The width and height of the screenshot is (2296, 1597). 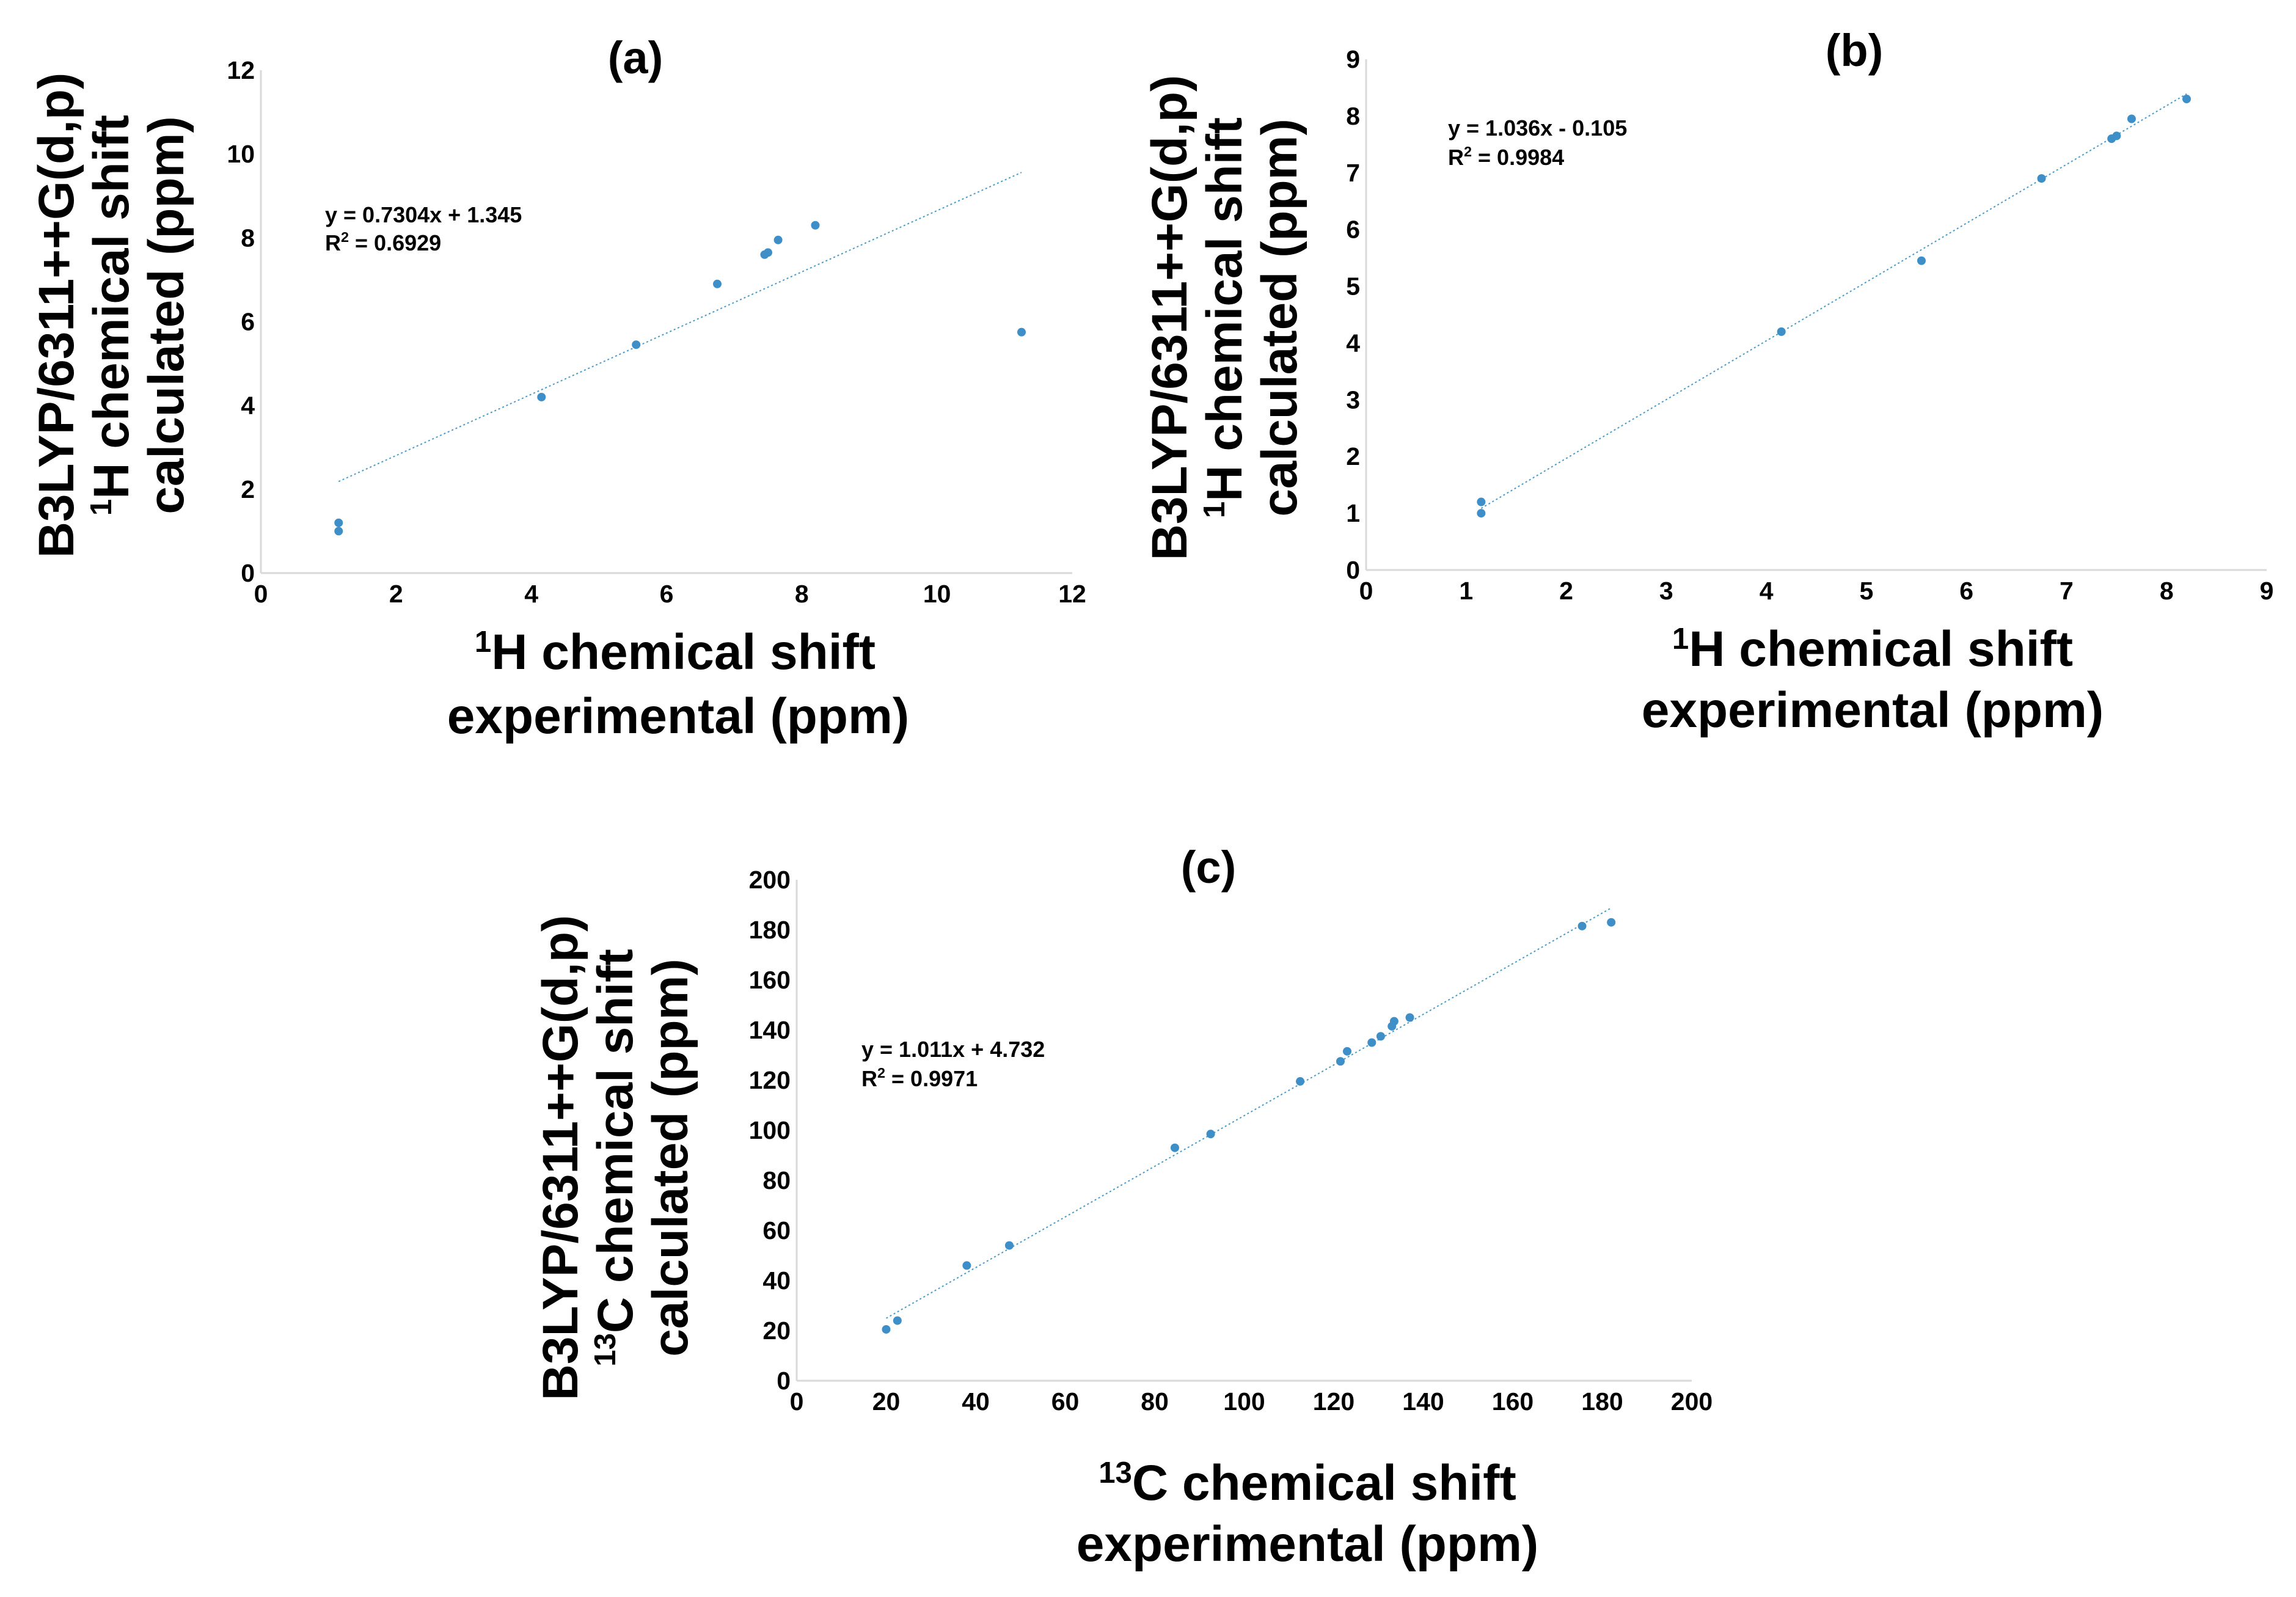 What do you see at coordinates (1423, 1401) in the screenshot?
I see `x-tick-label: 140` at bounding box center [1423, 1401].